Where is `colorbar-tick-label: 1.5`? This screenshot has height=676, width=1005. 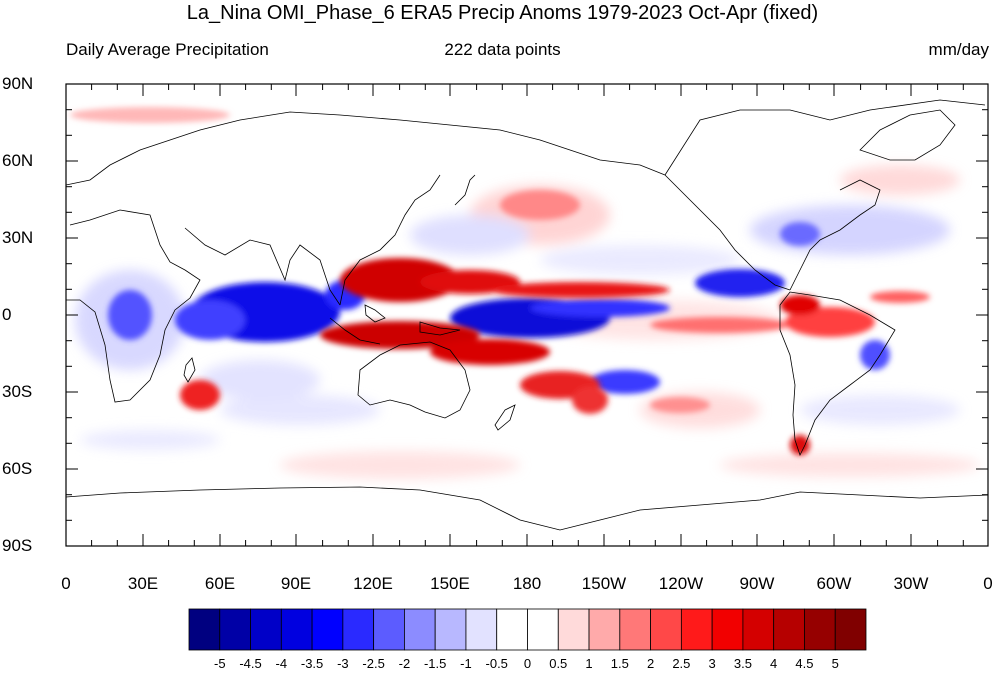 colorbar-tick-label: 1.5 is located at coordinates (619, 663).